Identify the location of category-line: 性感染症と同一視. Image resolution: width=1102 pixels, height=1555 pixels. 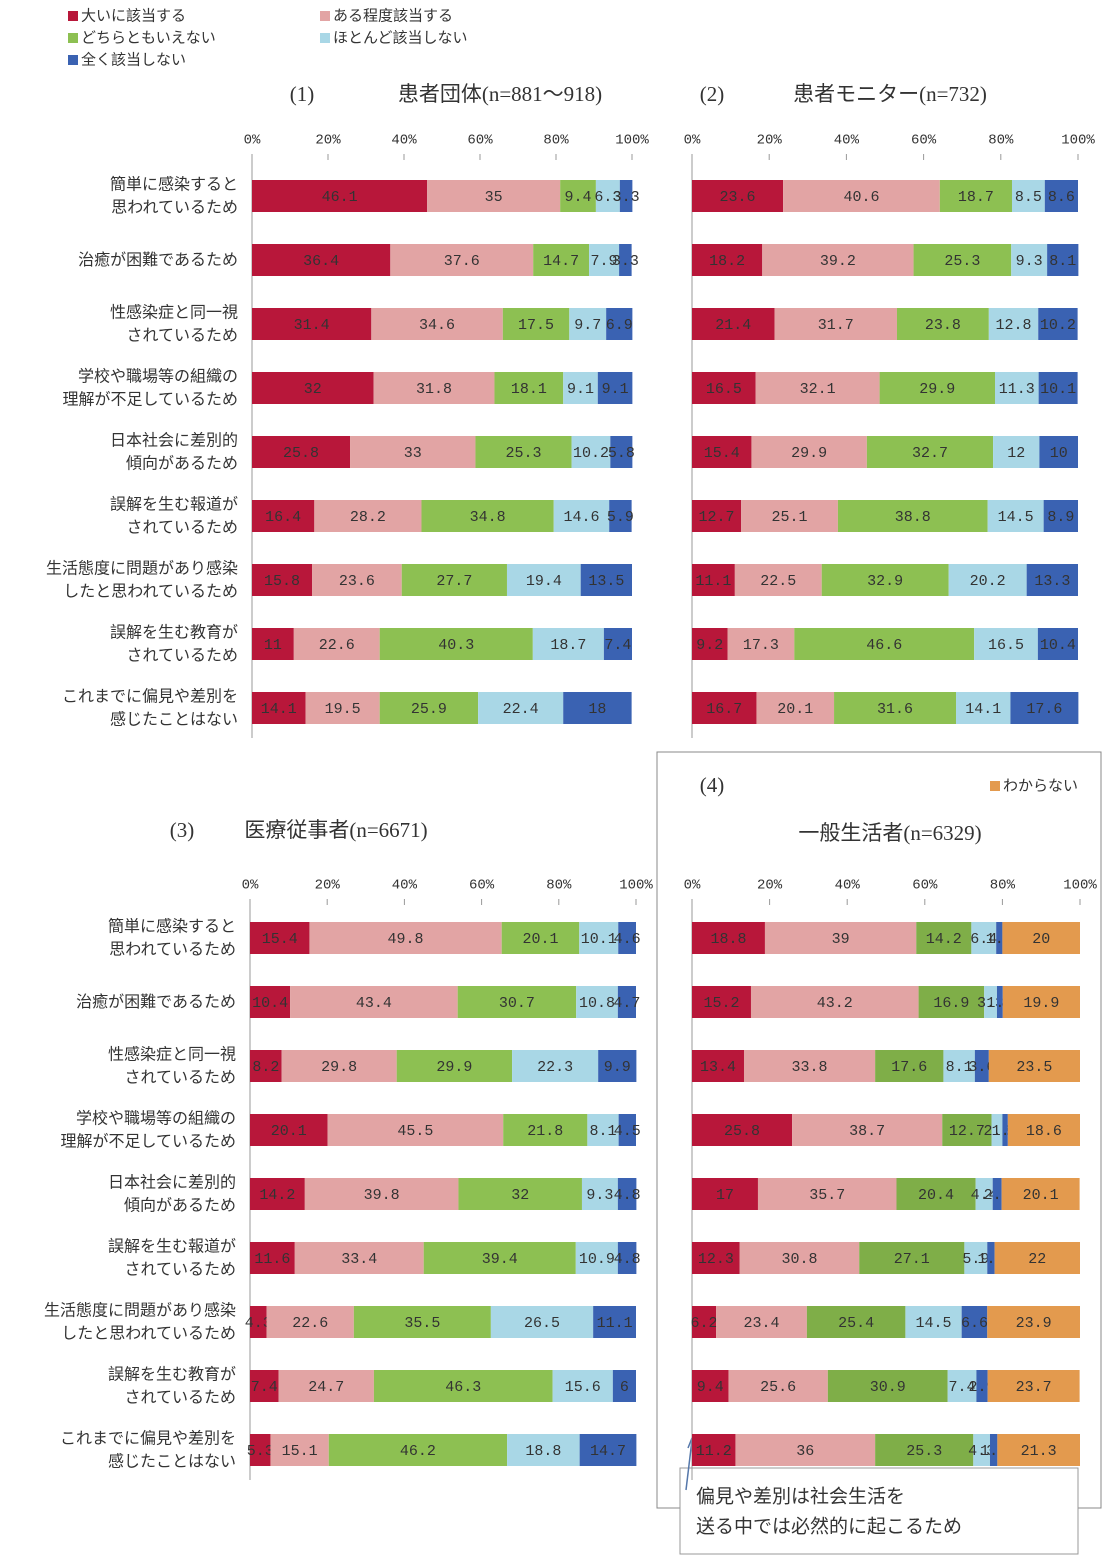
(174, 311).